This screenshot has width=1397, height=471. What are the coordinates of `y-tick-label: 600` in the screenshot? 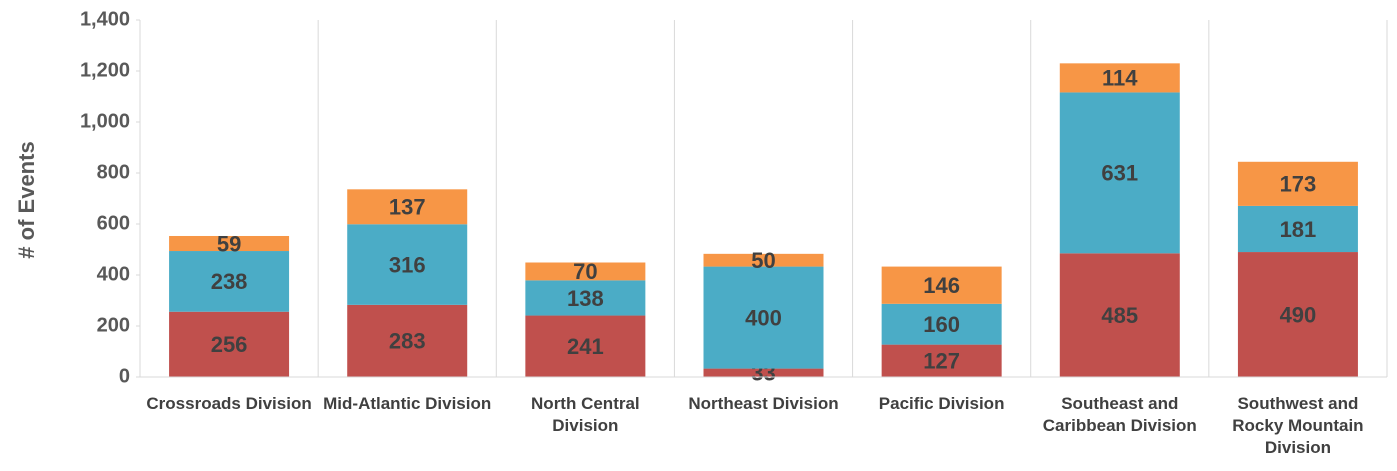 It's located at (113, 223).